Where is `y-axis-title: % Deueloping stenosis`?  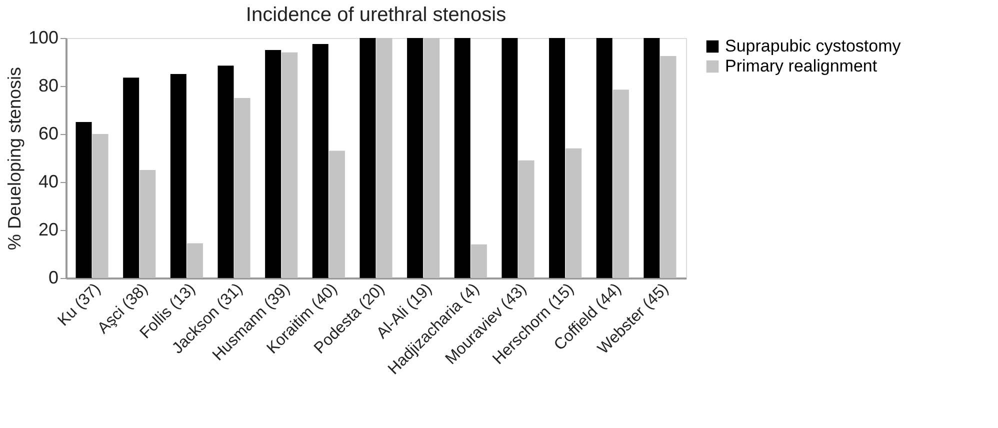 y-axis-title: % Deueloping stenosis is located at coordinates (14, 158).